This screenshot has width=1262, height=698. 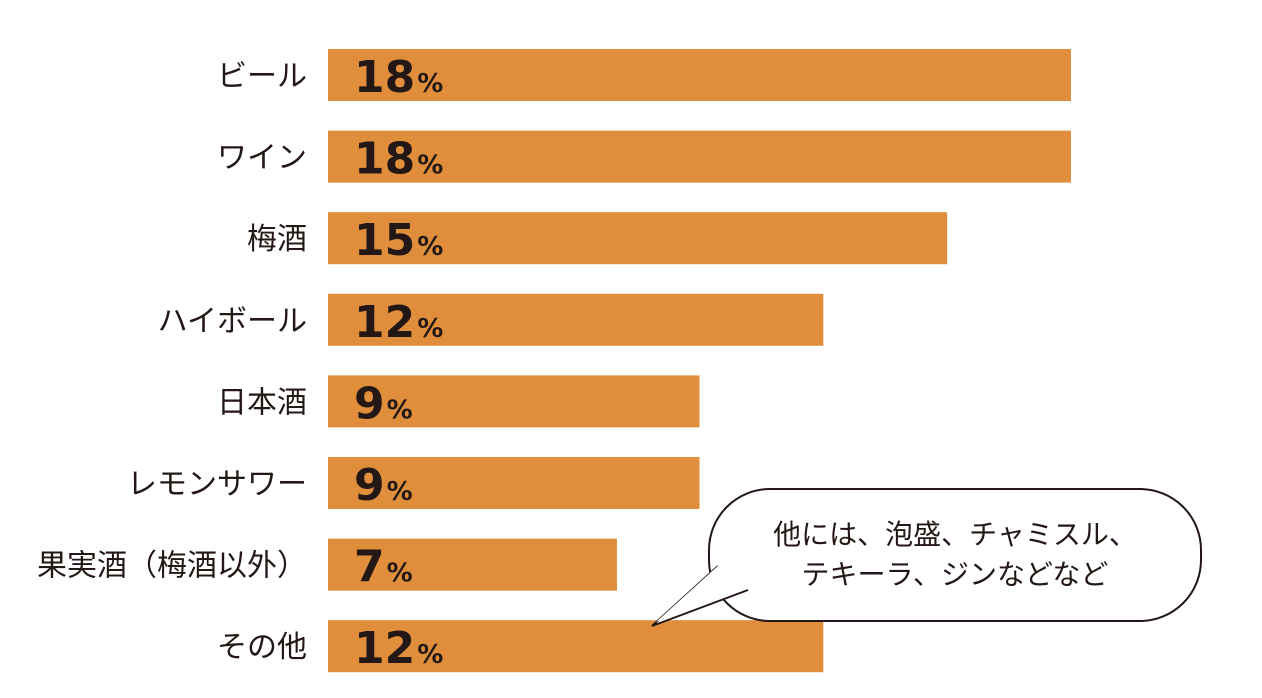 What do you see at coordinates (384, 240) in the screenshot?
I see `value-number: 15` at bounding box center [384, 240].